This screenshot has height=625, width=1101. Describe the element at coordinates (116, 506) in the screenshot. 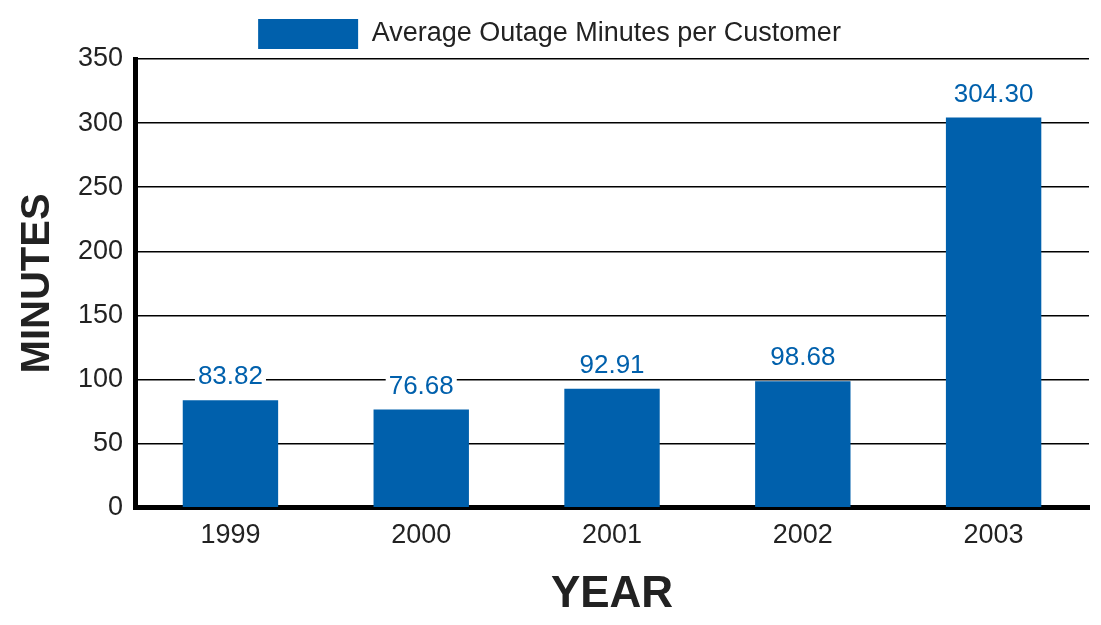

I see `y-tick-label: 0` at that location.